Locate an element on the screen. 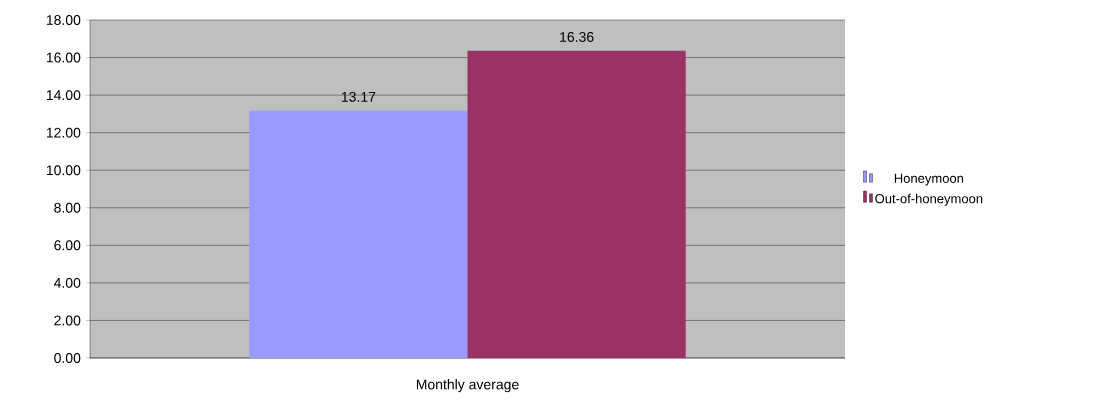 Image resolution: width=1101 pixels, height=405 pixels. y-tick-label: 4.00 is located at coordinates (67, 282).